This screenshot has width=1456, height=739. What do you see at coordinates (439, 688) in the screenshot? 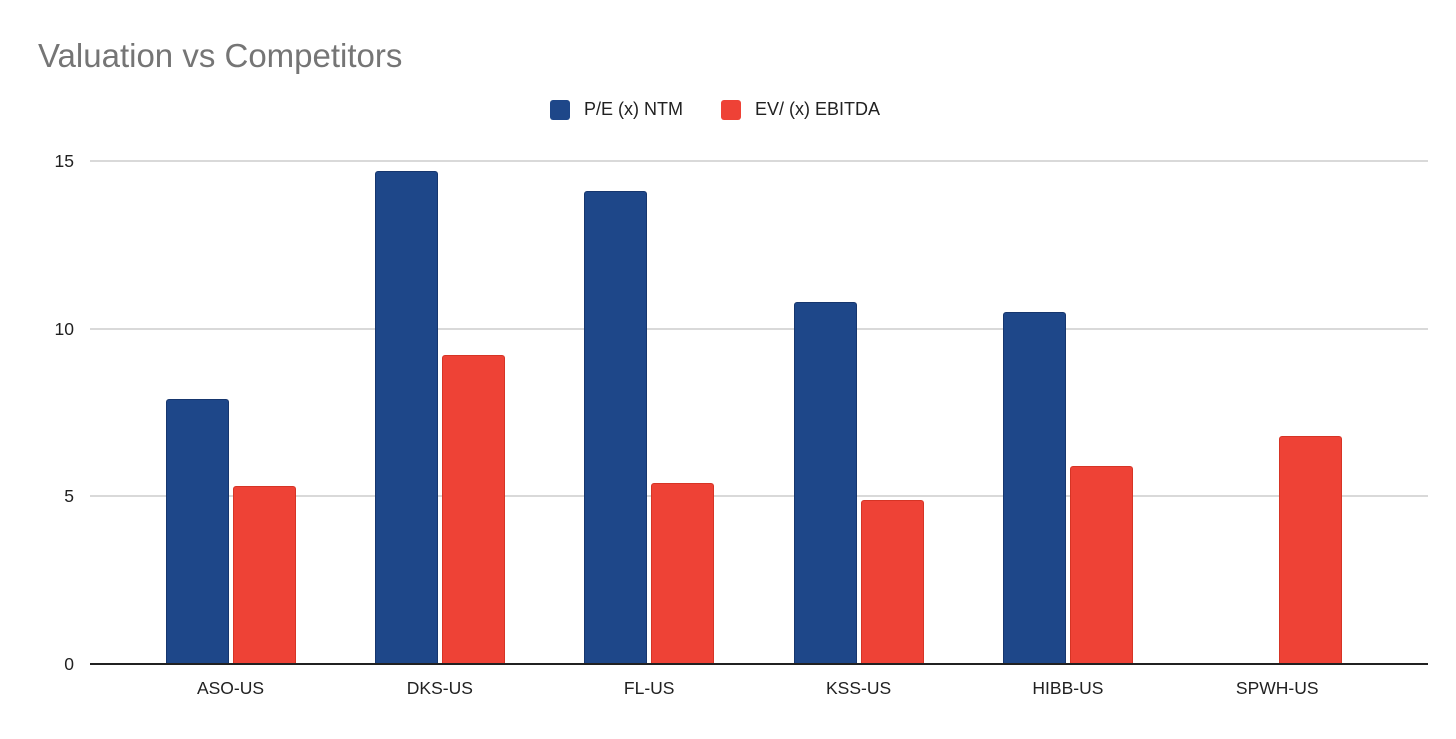
I see `x-category-label: DKS-US` at bounding box center [439, 688].